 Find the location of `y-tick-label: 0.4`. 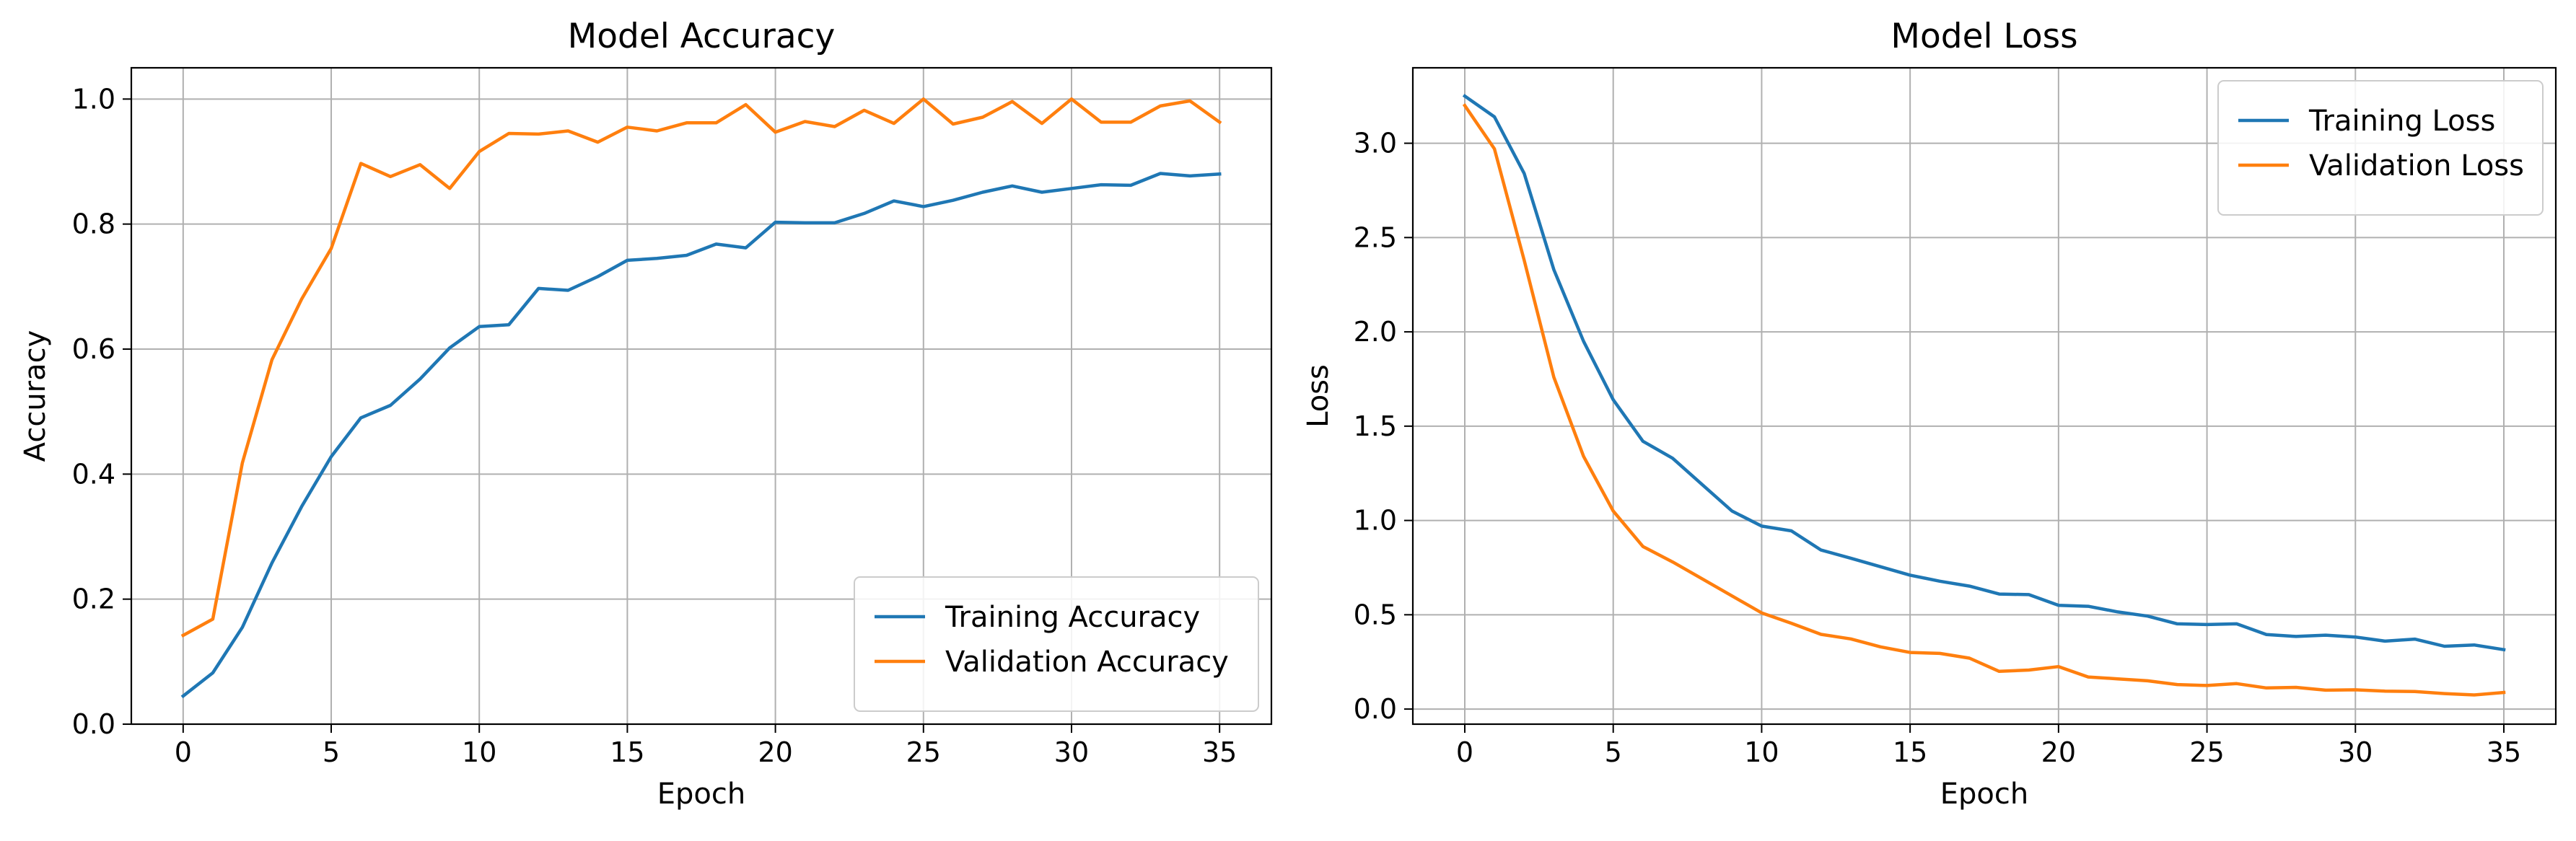

y-tick-label: 0.4 is located at coordinates (93, 474).